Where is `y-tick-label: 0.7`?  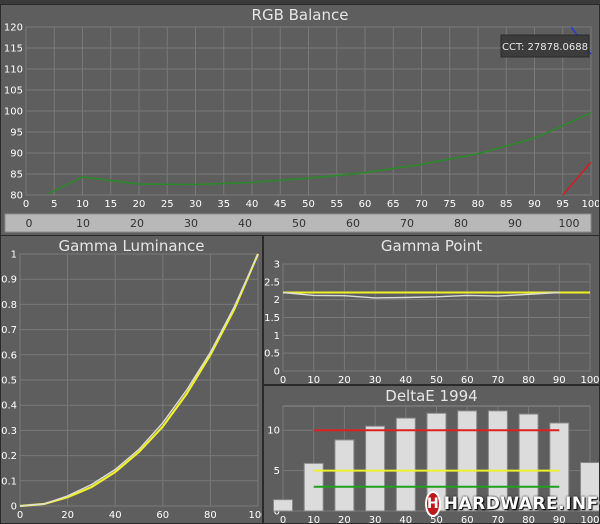 y-tick-label: 0.7 is located at coordinates (9, 330).